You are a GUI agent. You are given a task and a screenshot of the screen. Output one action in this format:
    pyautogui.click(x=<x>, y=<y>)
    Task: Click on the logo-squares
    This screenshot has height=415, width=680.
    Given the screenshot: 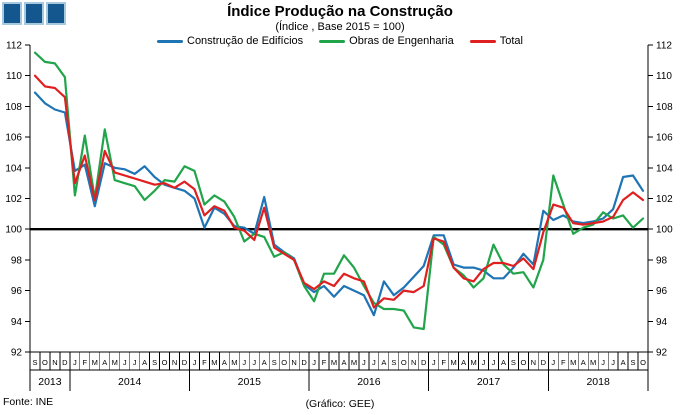 What is the action you would take?
    pyautogui.click(x=34, y=13)
    